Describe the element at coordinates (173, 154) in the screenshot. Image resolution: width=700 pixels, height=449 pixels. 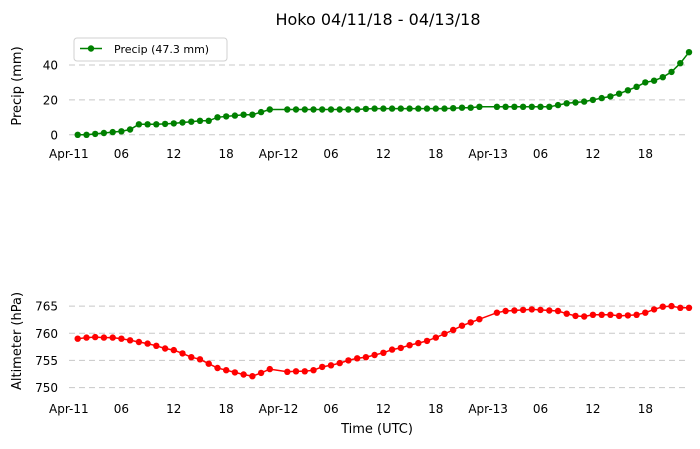
I see `precip-x-tick-label: 12` at that location.